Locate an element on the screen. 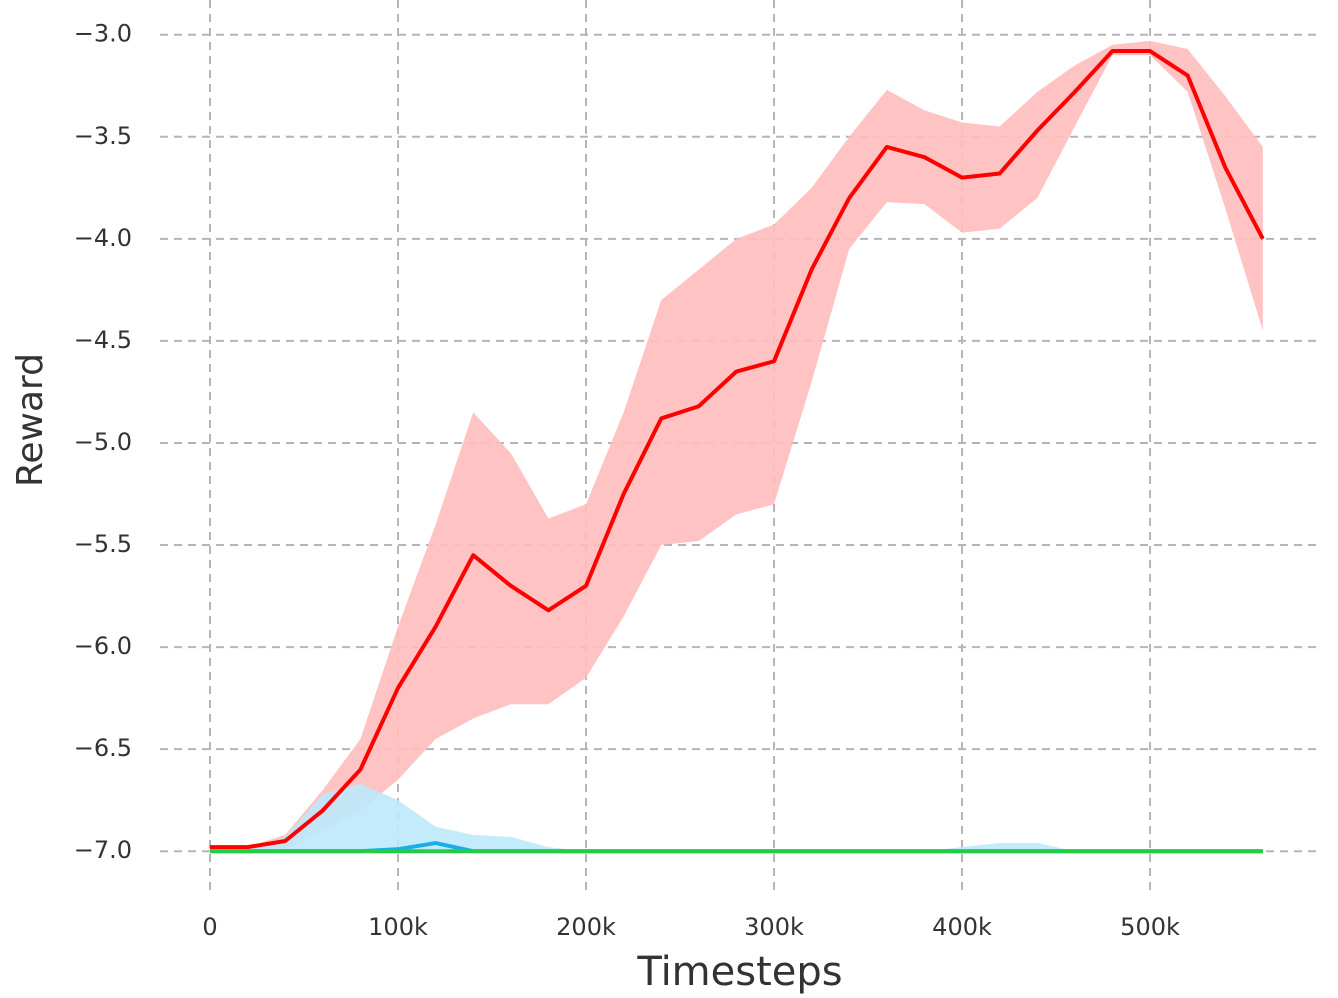  y-tick-label: −3.5 is located at coordinates (103, 136).